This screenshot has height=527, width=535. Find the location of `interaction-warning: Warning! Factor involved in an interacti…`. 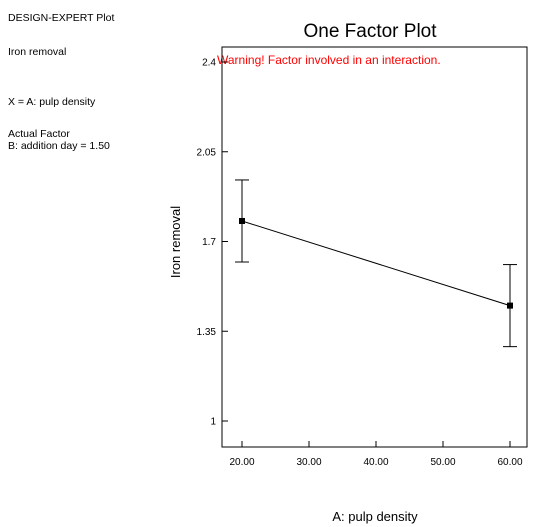

interaction-warning: Warning! Factor involved in an interacti… is located at coordinates (329, 60).